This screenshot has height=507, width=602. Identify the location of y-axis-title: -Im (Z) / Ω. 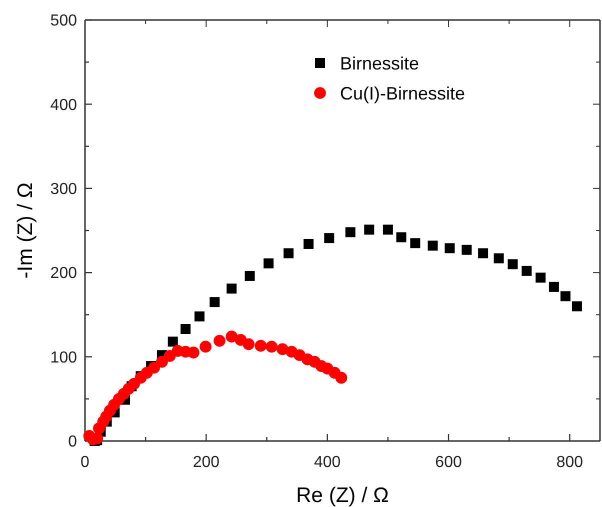
(25, 230).